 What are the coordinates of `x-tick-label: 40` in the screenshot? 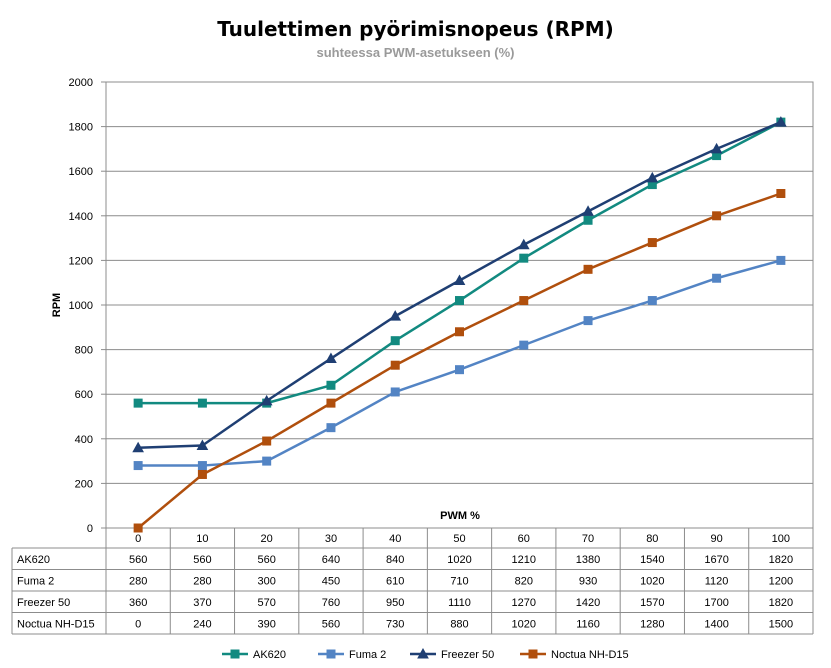 It's located at (395, 539).